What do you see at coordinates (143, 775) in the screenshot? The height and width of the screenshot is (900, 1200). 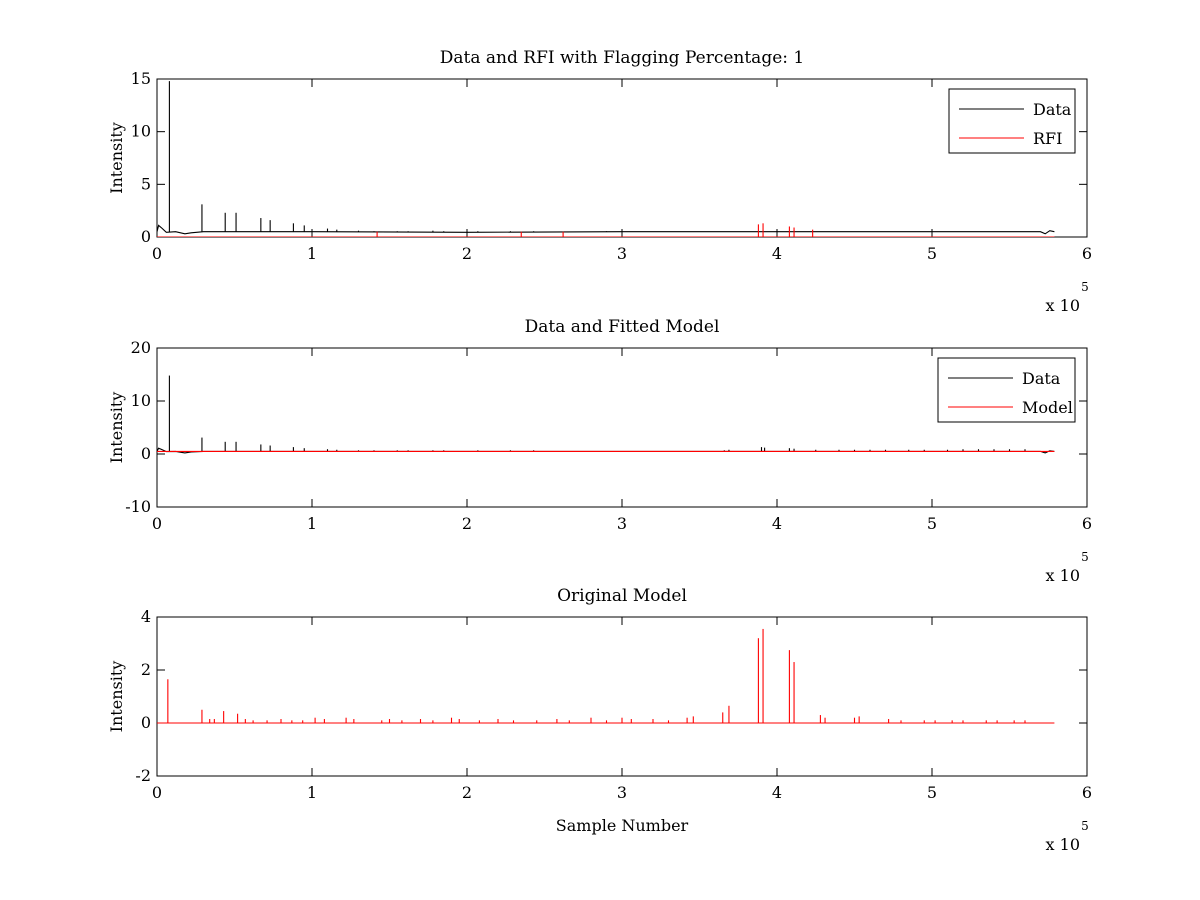 I see `y-tick-label: -2` at bounding box center [143, 775].